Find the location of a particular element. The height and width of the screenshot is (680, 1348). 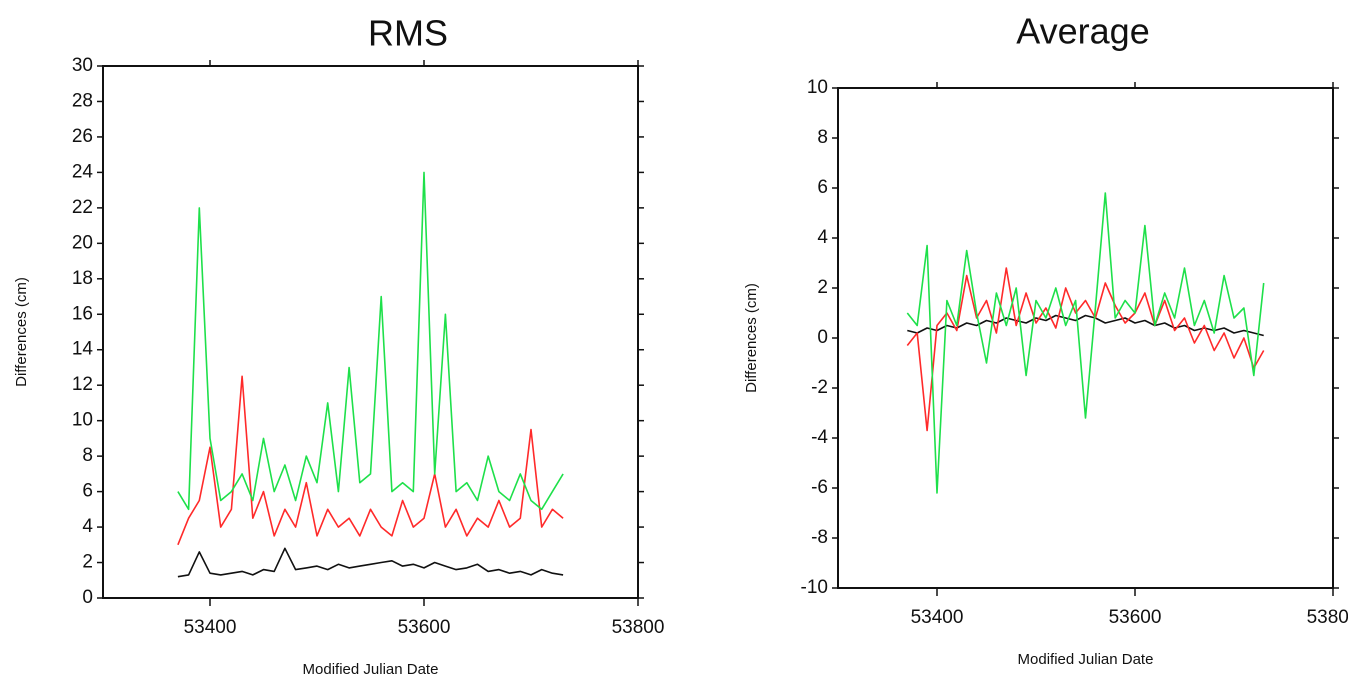

y-tick-label: 26 is located at coordinates (82, 136).